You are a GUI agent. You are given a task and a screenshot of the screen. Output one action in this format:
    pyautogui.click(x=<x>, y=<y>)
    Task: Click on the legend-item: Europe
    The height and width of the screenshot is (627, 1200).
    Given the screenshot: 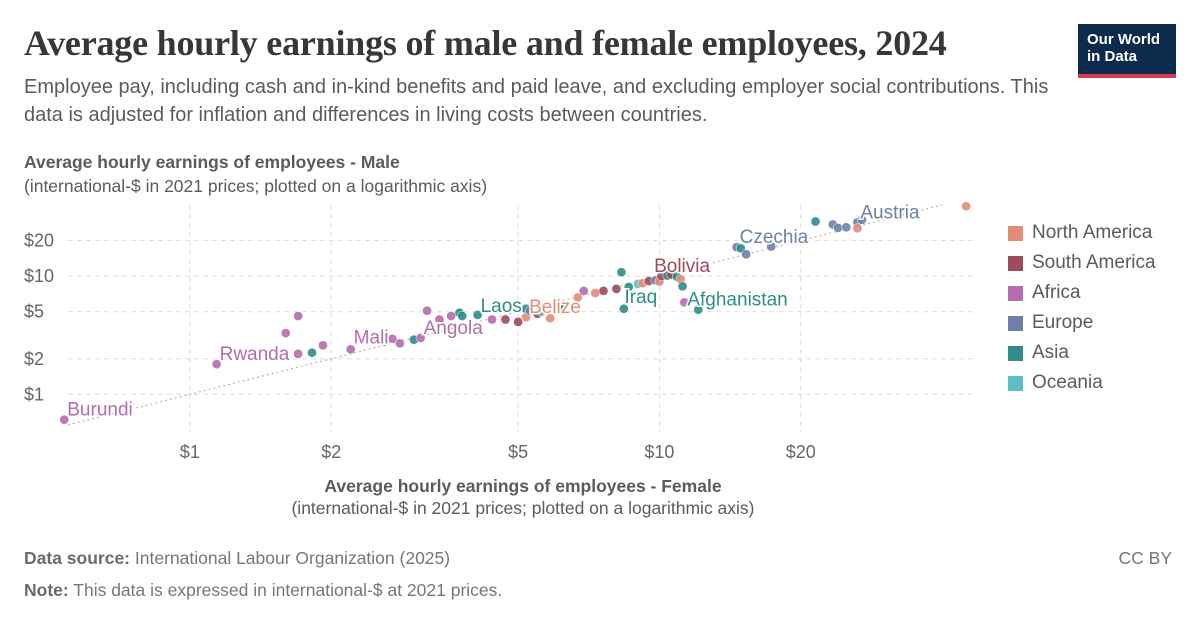 What is the action you would take?
    pyautogui.click(x=1082, y=323)
    